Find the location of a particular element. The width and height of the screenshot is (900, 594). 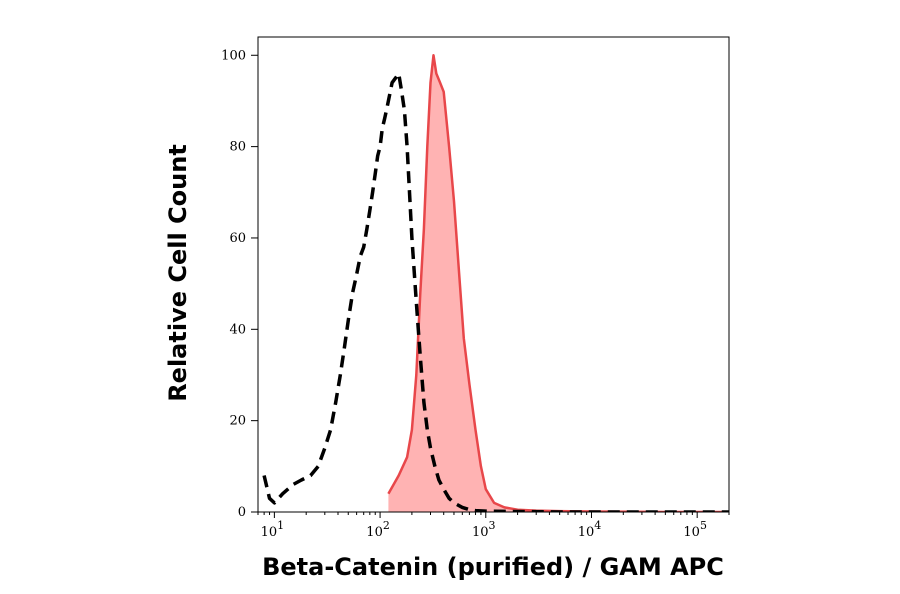

x-axis-title: Beta-Catenin (purified) / GAM APC is located at coordinates (493, 567).